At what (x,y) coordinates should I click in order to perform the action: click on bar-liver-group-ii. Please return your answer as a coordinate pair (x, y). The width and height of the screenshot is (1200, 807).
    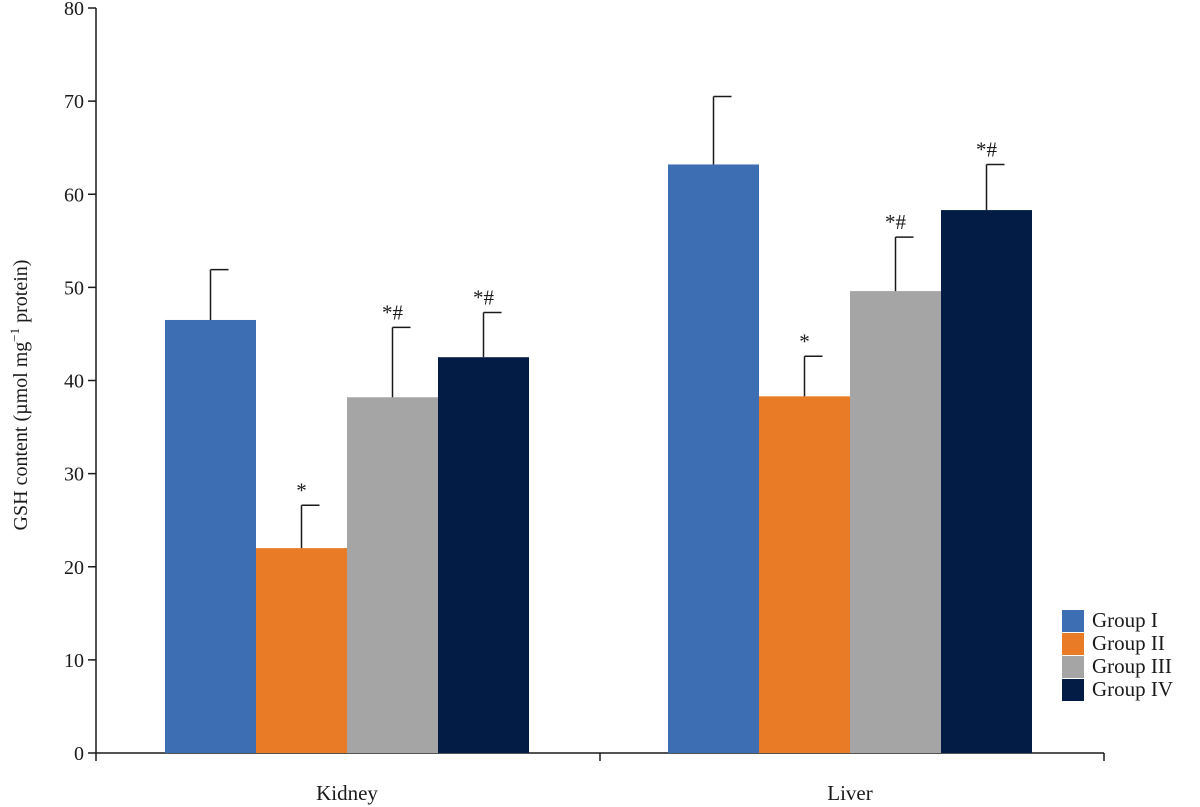
    Looking at the image, I should click on (804, 574).